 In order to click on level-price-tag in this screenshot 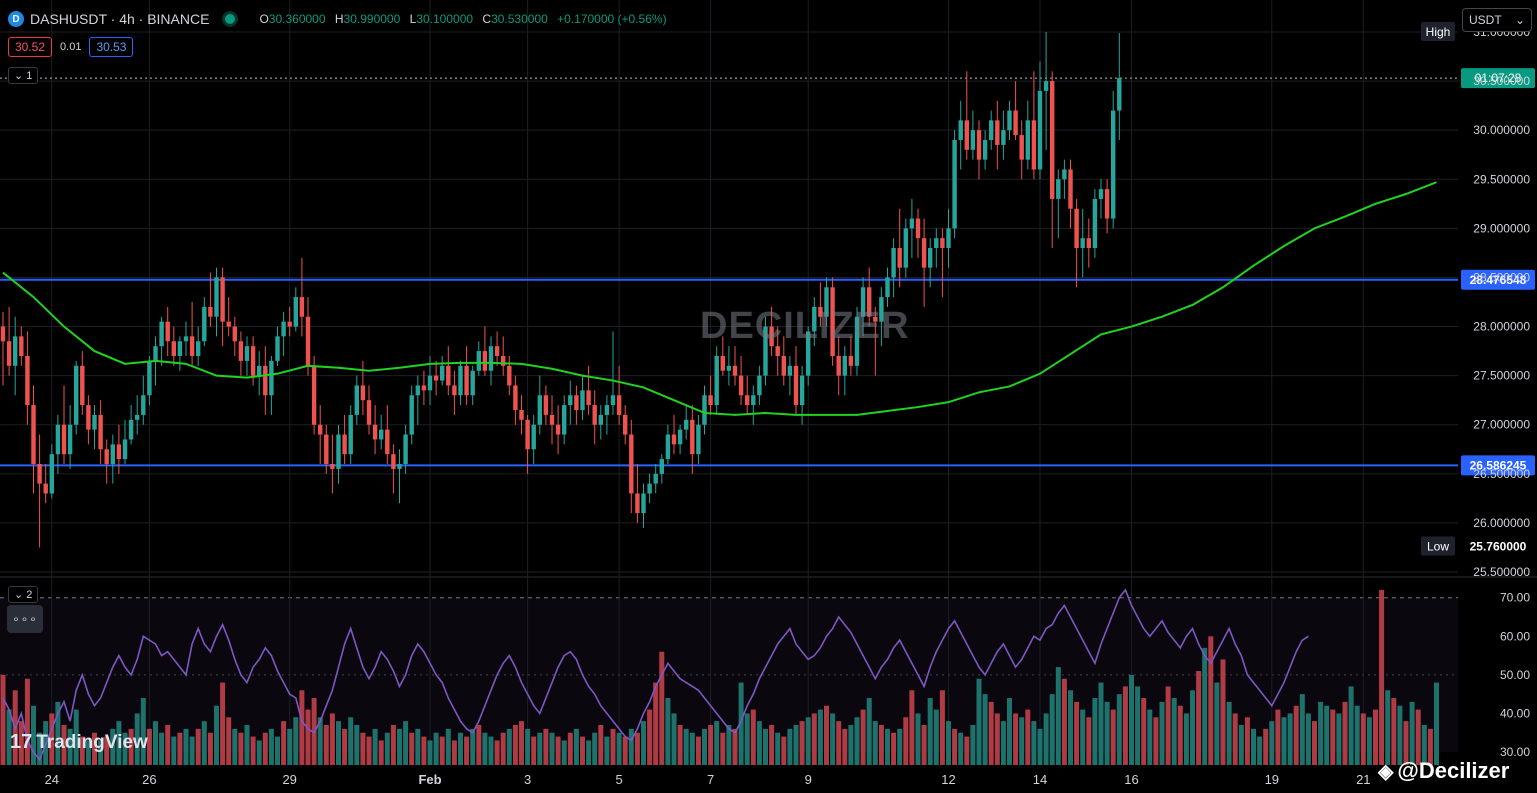, I will do `click(1498, 279)`.